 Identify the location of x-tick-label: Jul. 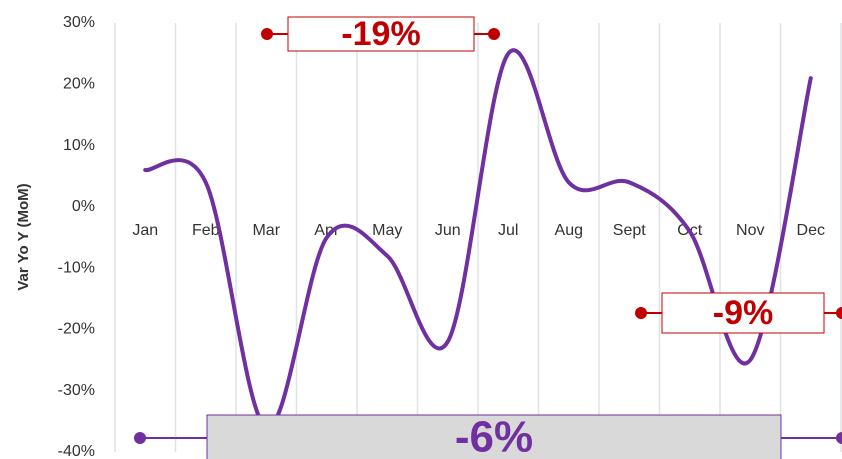
(508, 230).